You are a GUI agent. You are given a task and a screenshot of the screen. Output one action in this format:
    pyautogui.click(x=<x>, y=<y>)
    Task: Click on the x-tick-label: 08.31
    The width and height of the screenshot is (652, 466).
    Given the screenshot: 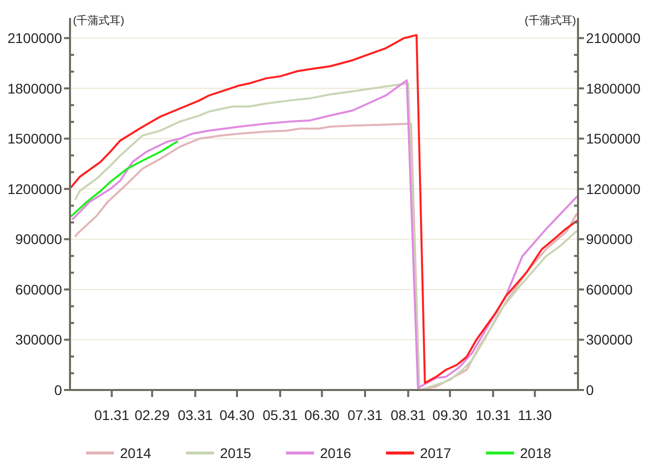 What is the action you would take?
    pyautogui.click(x=408, y=415)
    